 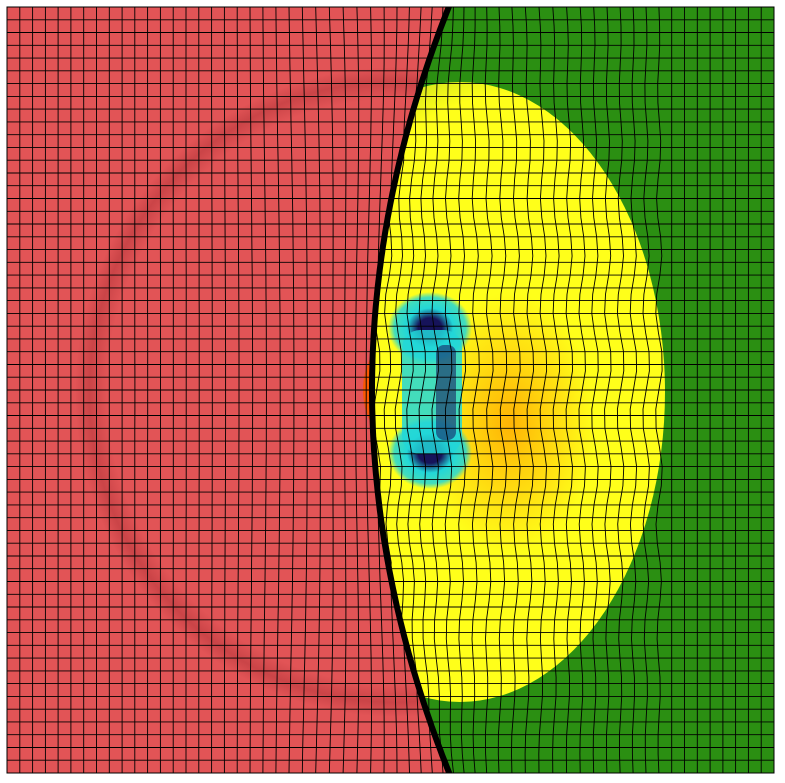 I want to click on material-interface, so click(x=411, y=390).